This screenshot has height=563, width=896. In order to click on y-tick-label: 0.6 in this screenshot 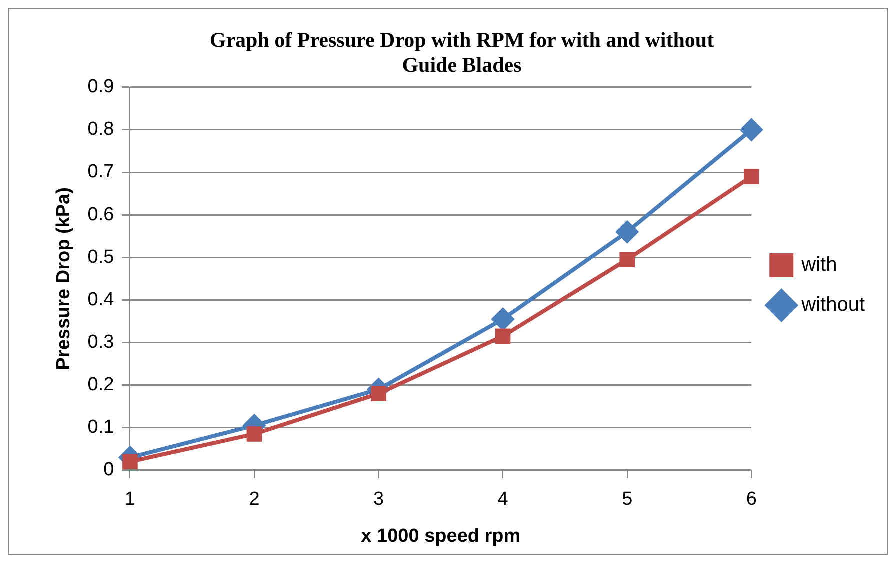, I will do `click(101, 215)`.